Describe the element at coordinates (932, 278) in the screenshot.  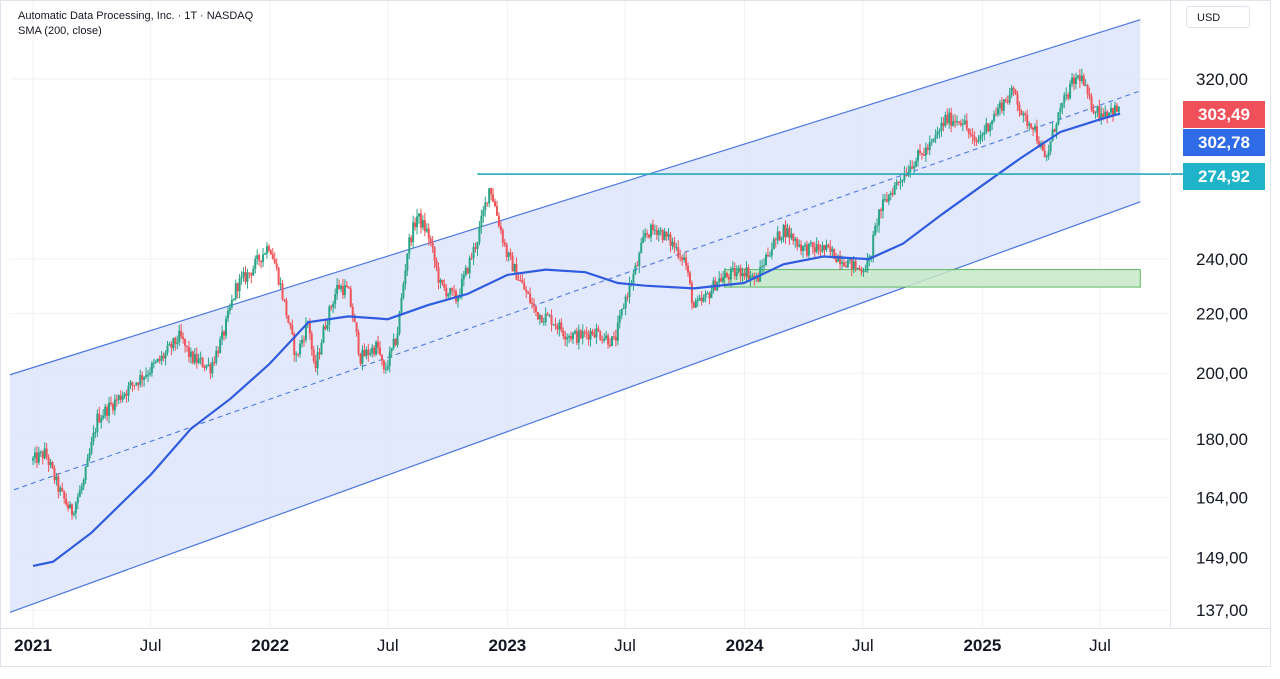
I see `support-zone-rect` at that location.